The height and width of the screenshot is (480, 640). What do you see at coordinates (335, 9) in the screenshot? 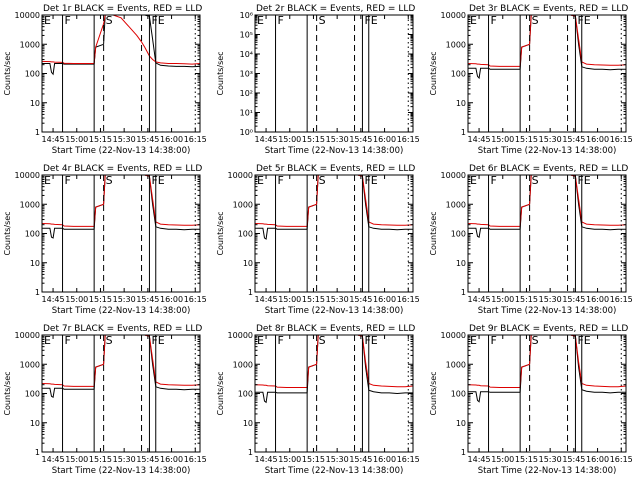
I see `panel-title: Det 2r BLACK = Events, RED = LLD` at bounding box center [335, 9].